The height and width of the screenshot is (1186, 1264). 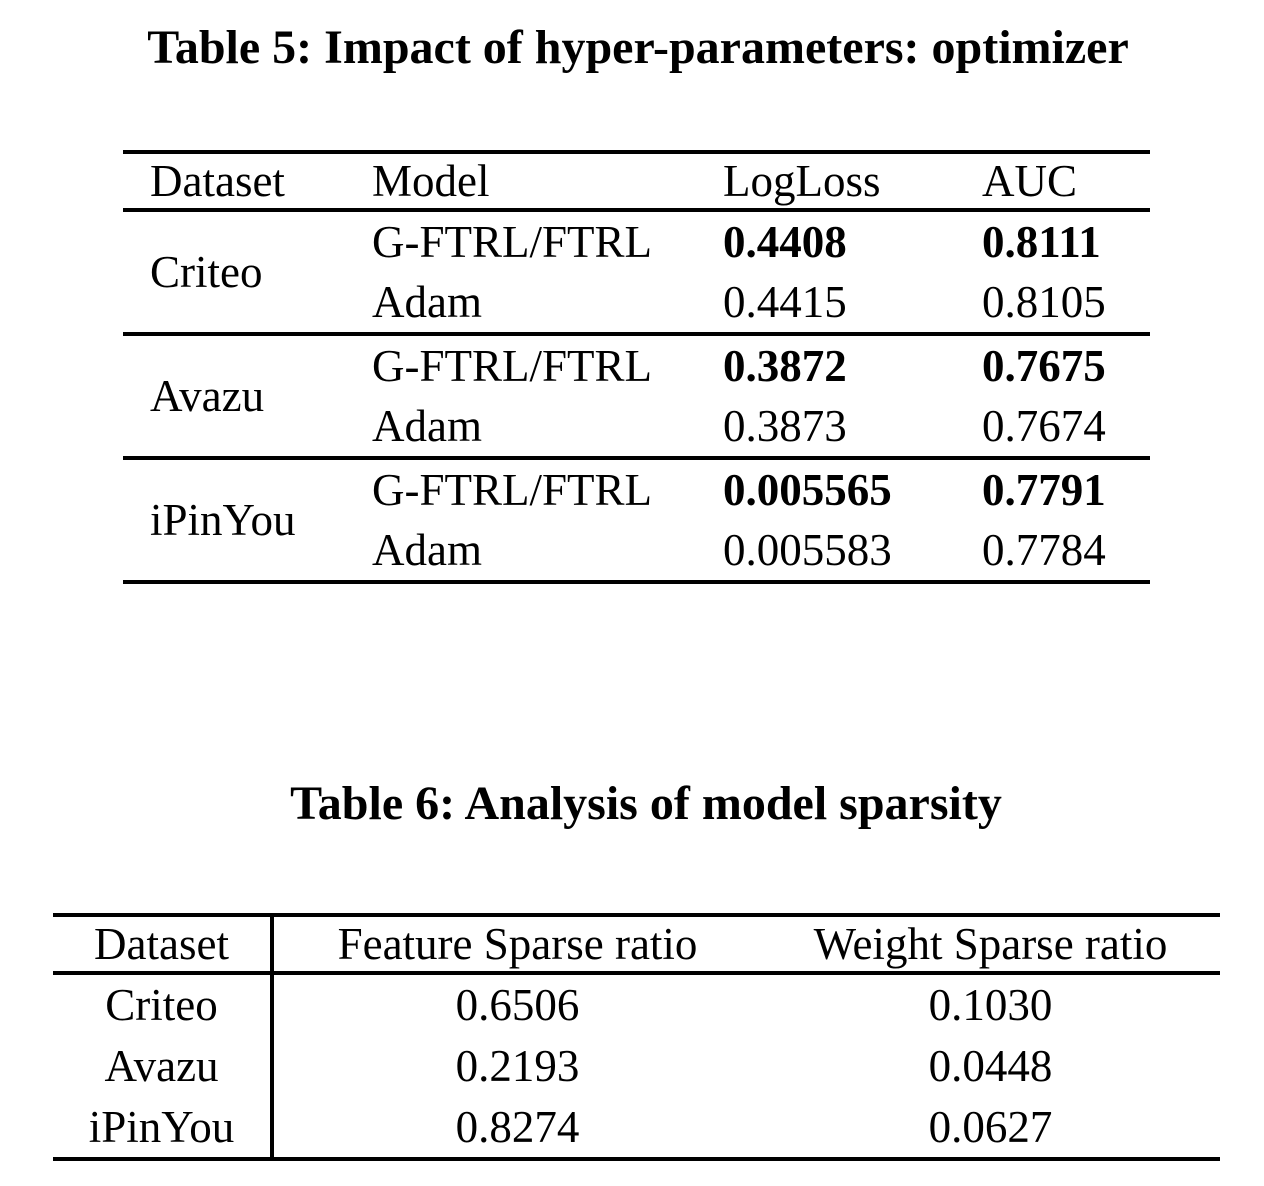 I want to click on table-row: Criteo 0.6506 0.1030, so click(x=636, y=1004).